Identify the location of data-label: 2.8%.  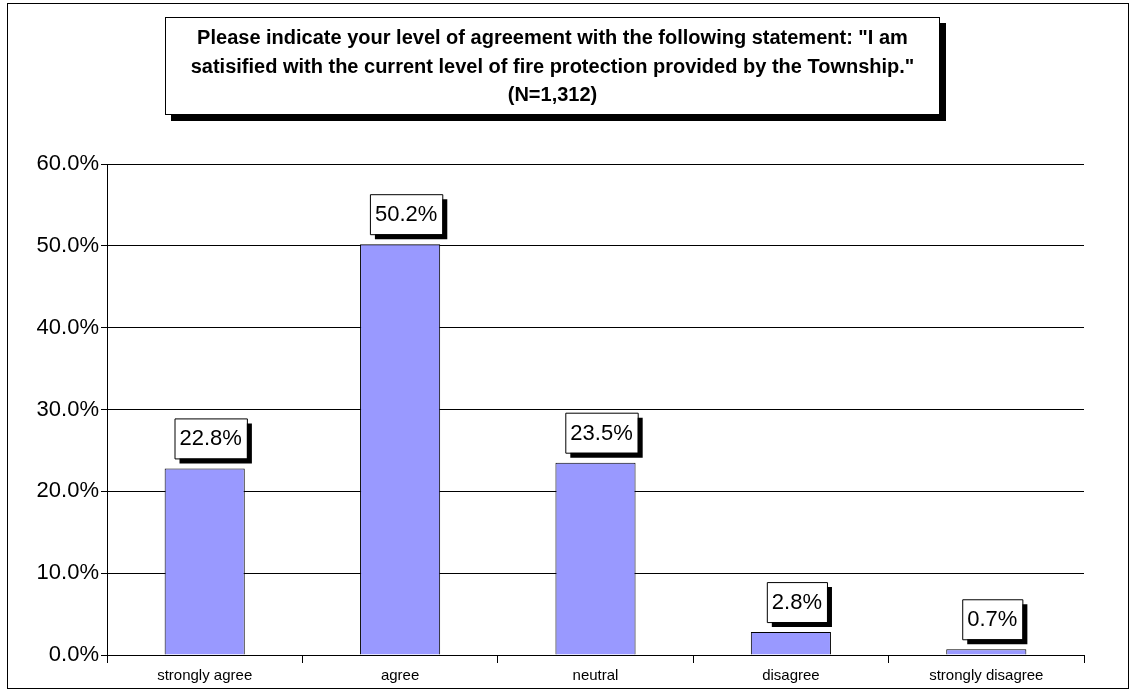
(796, 602).